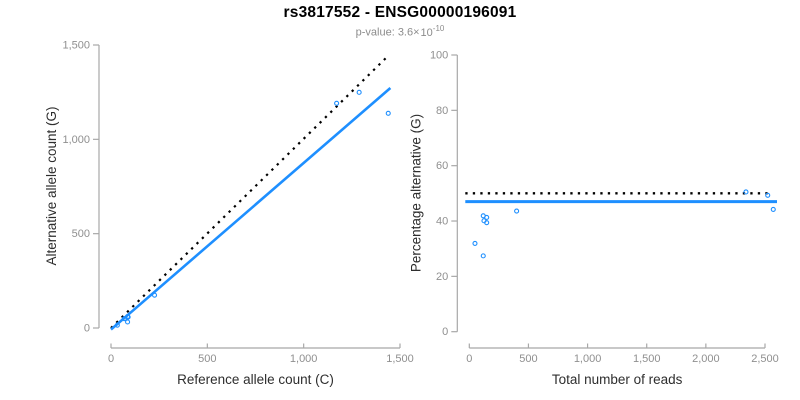 This screenshot has height=400, width=800. Describe the element at coordinates (438, 28) in the screenshot. I see `subtitle-exponent: -10` at that location.